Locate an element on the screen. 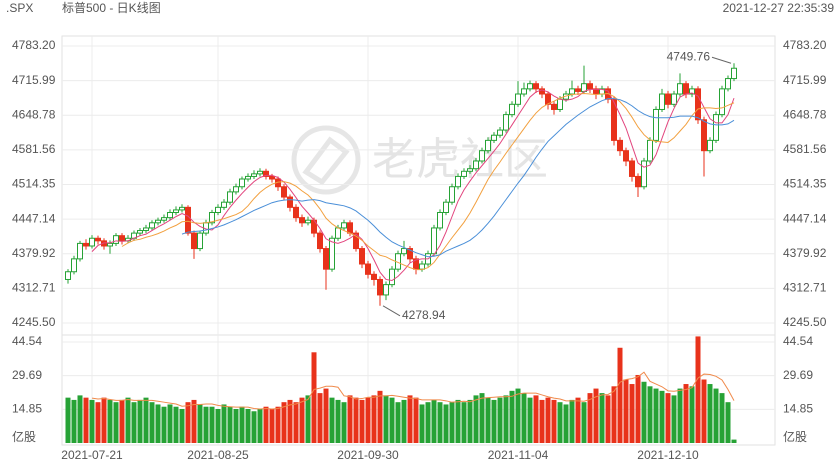 The height and width of the screenshot is (470, 840). y-tick-label-right: 4715.99 is located at coordinates (805, 80).